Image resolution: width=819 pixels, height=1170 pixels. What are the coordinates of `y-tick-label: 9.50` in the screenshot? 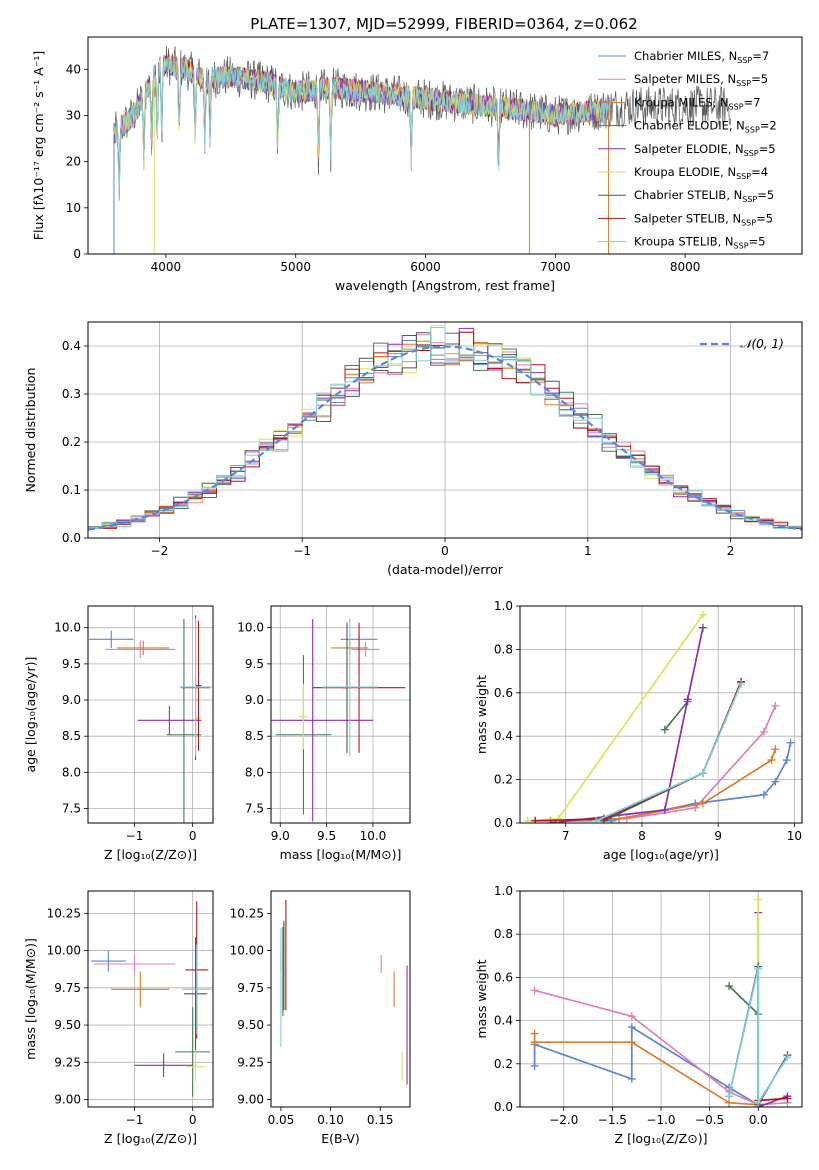 It's located at (250, 1025).